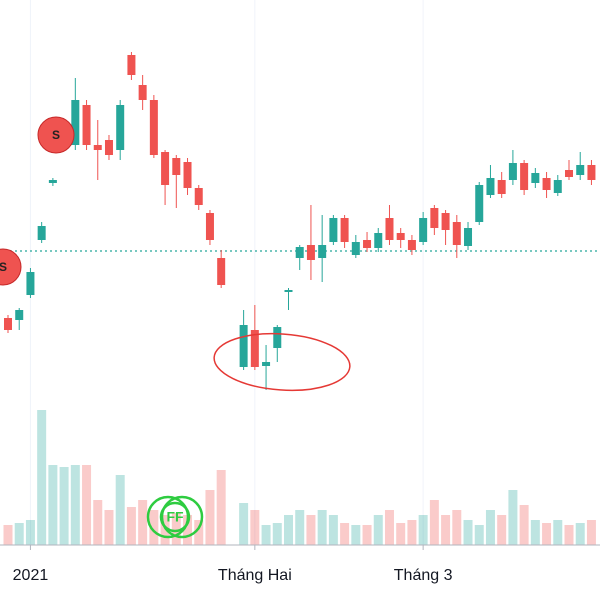 The height and width of the screenshot is (600, 600). I want to click on x-tick-label: Tháng Hai, so click(255, 575).